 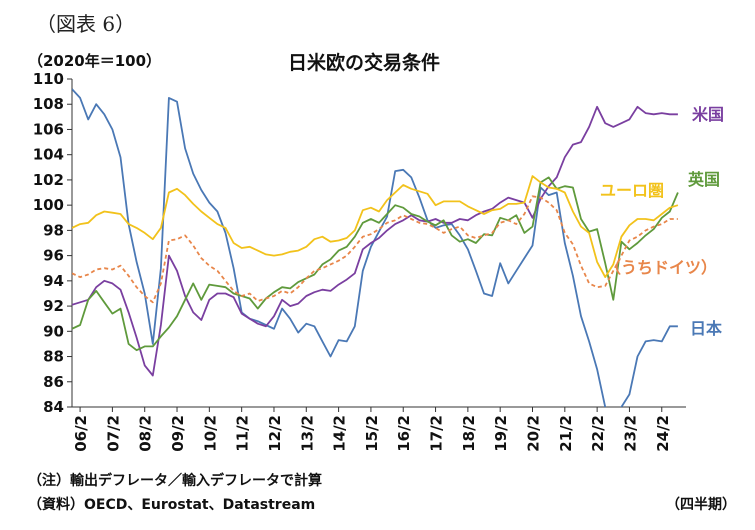 What do you see at coordinates (53, 281) in the screenshot?
I see `y-tick-label: 94` at bounding box center [53, 281].